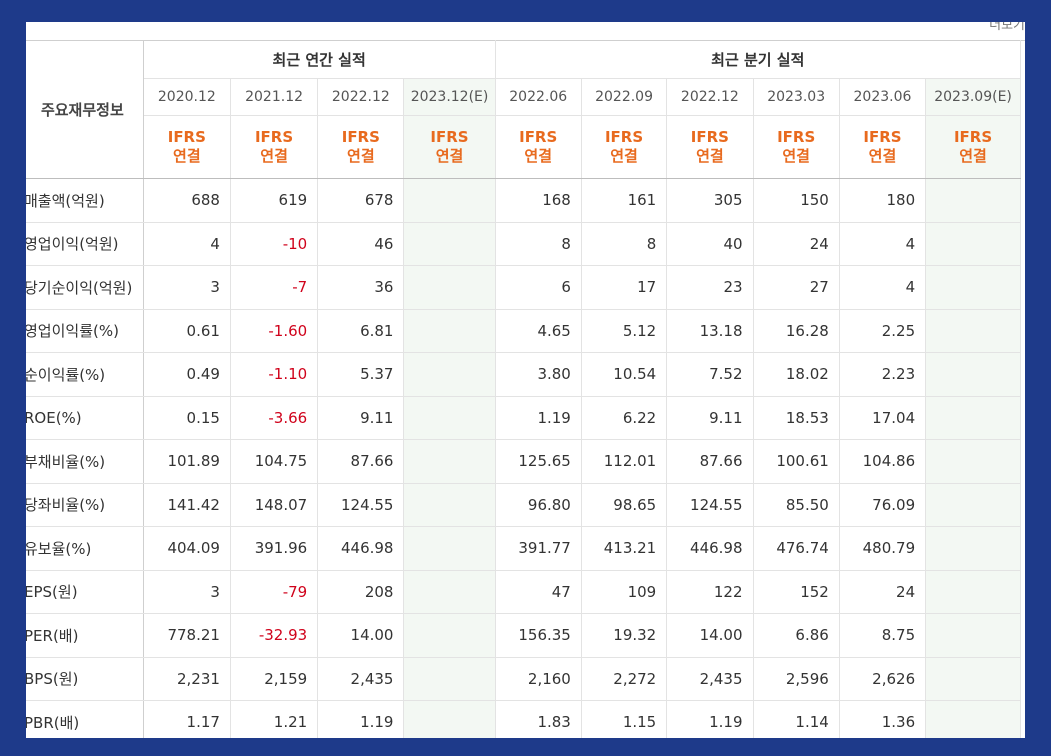 Image resolution: width=1051 pixels, height=756 pixels. Describe the element at coordinates (538, 591) in the screenshot. I see `value-cell: 47` at that location.